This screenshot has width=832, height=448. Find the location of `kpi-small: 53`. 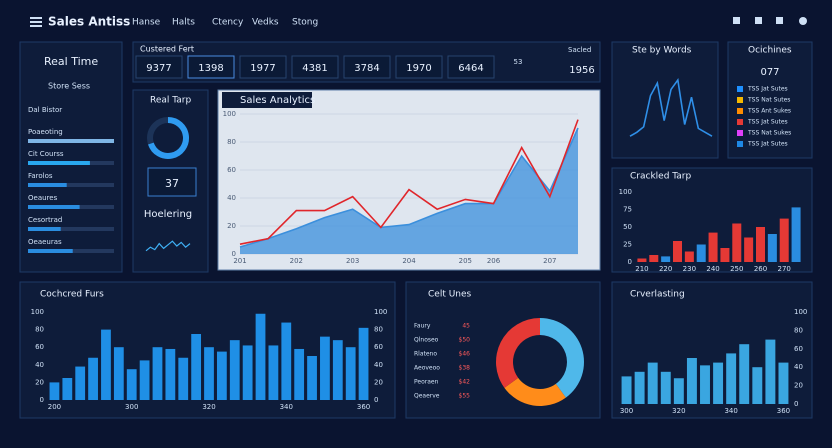

kpi-small: 53 is located at coordinates (518, 62).